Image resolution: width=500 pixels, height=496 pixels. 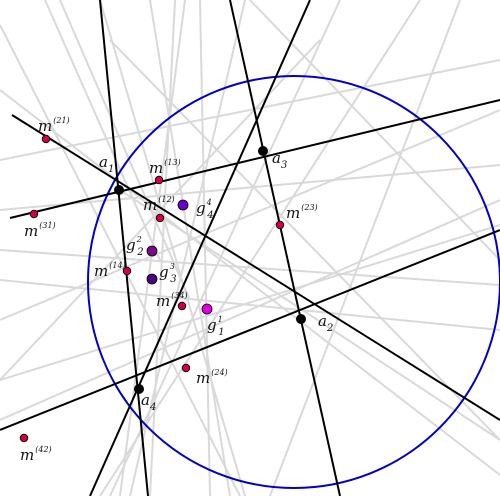 I want to click on vertex-a2, so click(x=301, y=319).